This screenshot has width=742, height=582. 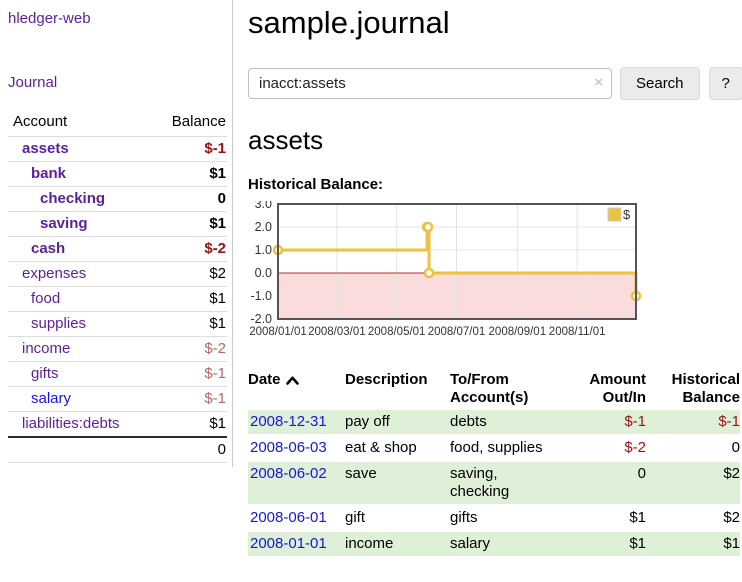 I want to click on register-row: 2008-06-01 gift gifts $1 $2, so click(x=494, y=518).